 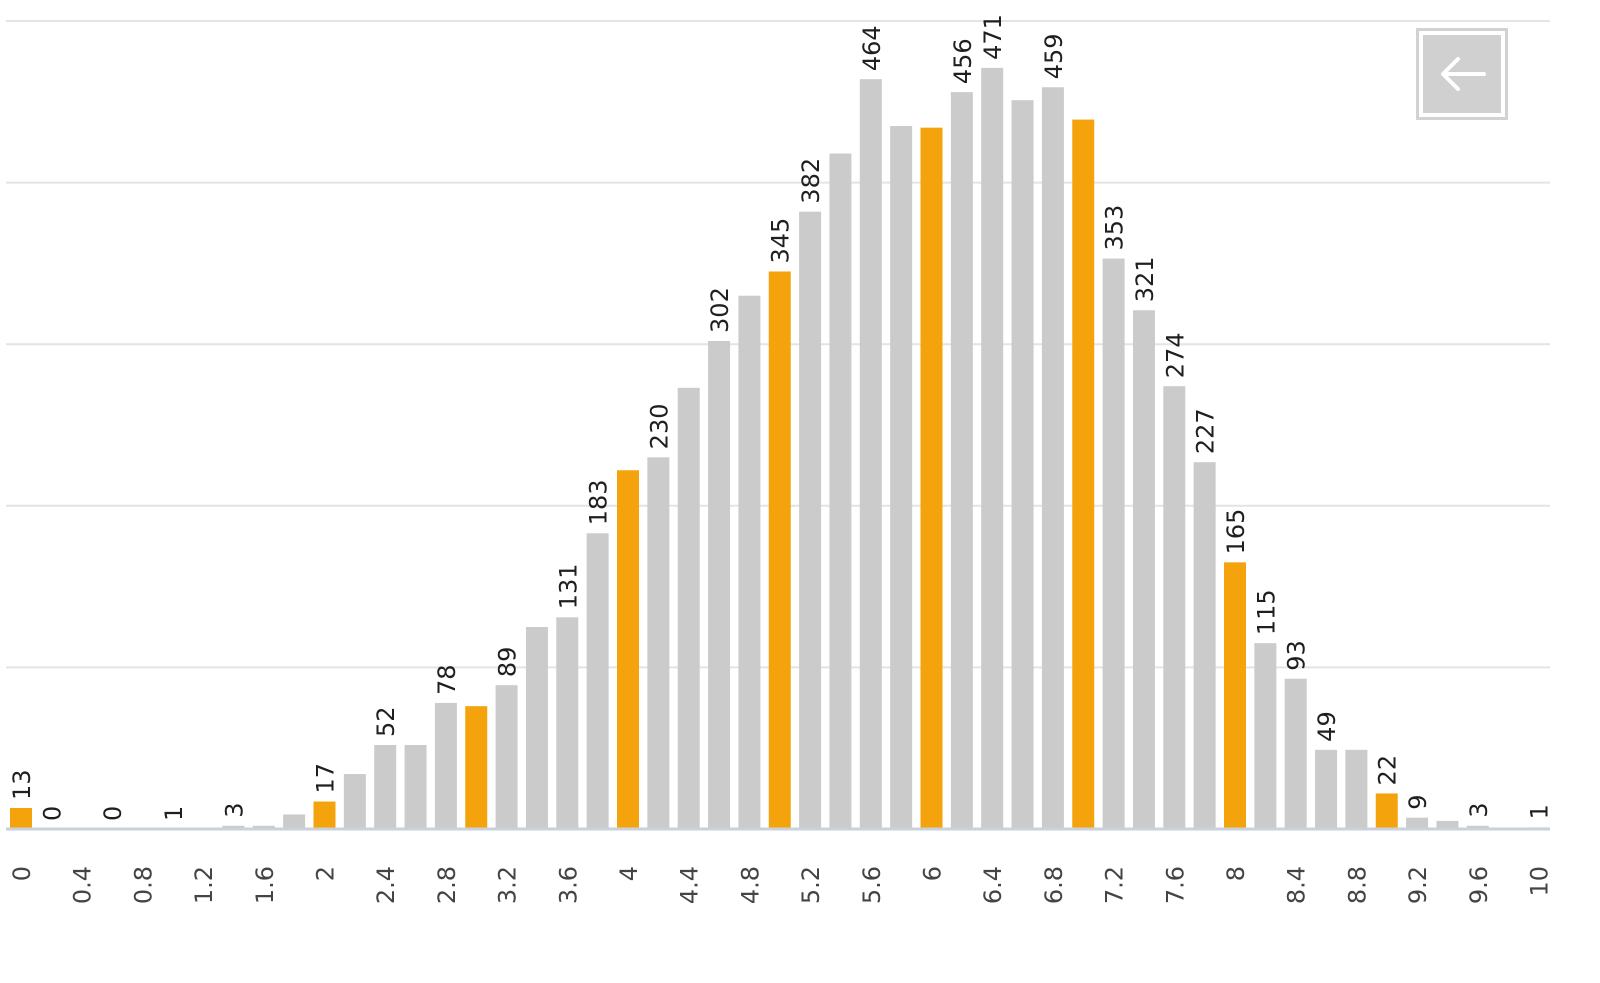 I want to click on data-label: 115, so click(x=1266, y=612).